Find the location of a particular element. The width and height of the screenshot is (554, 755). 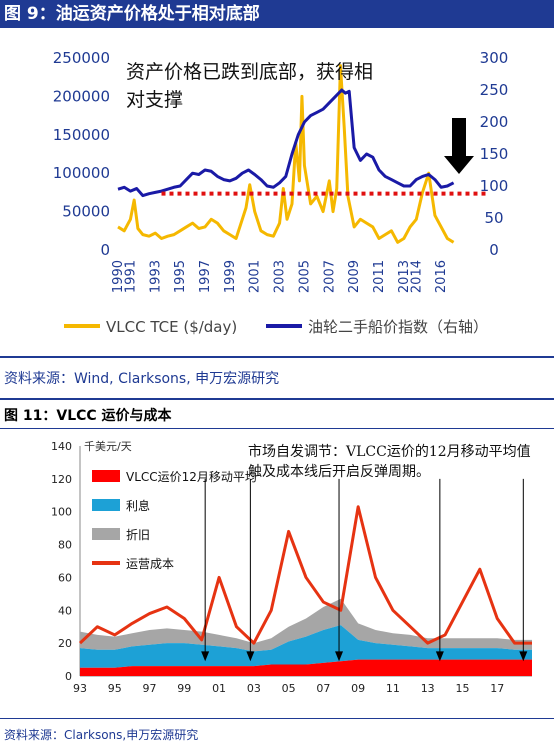

down-arrow-head is located at coordinates (459, 165).